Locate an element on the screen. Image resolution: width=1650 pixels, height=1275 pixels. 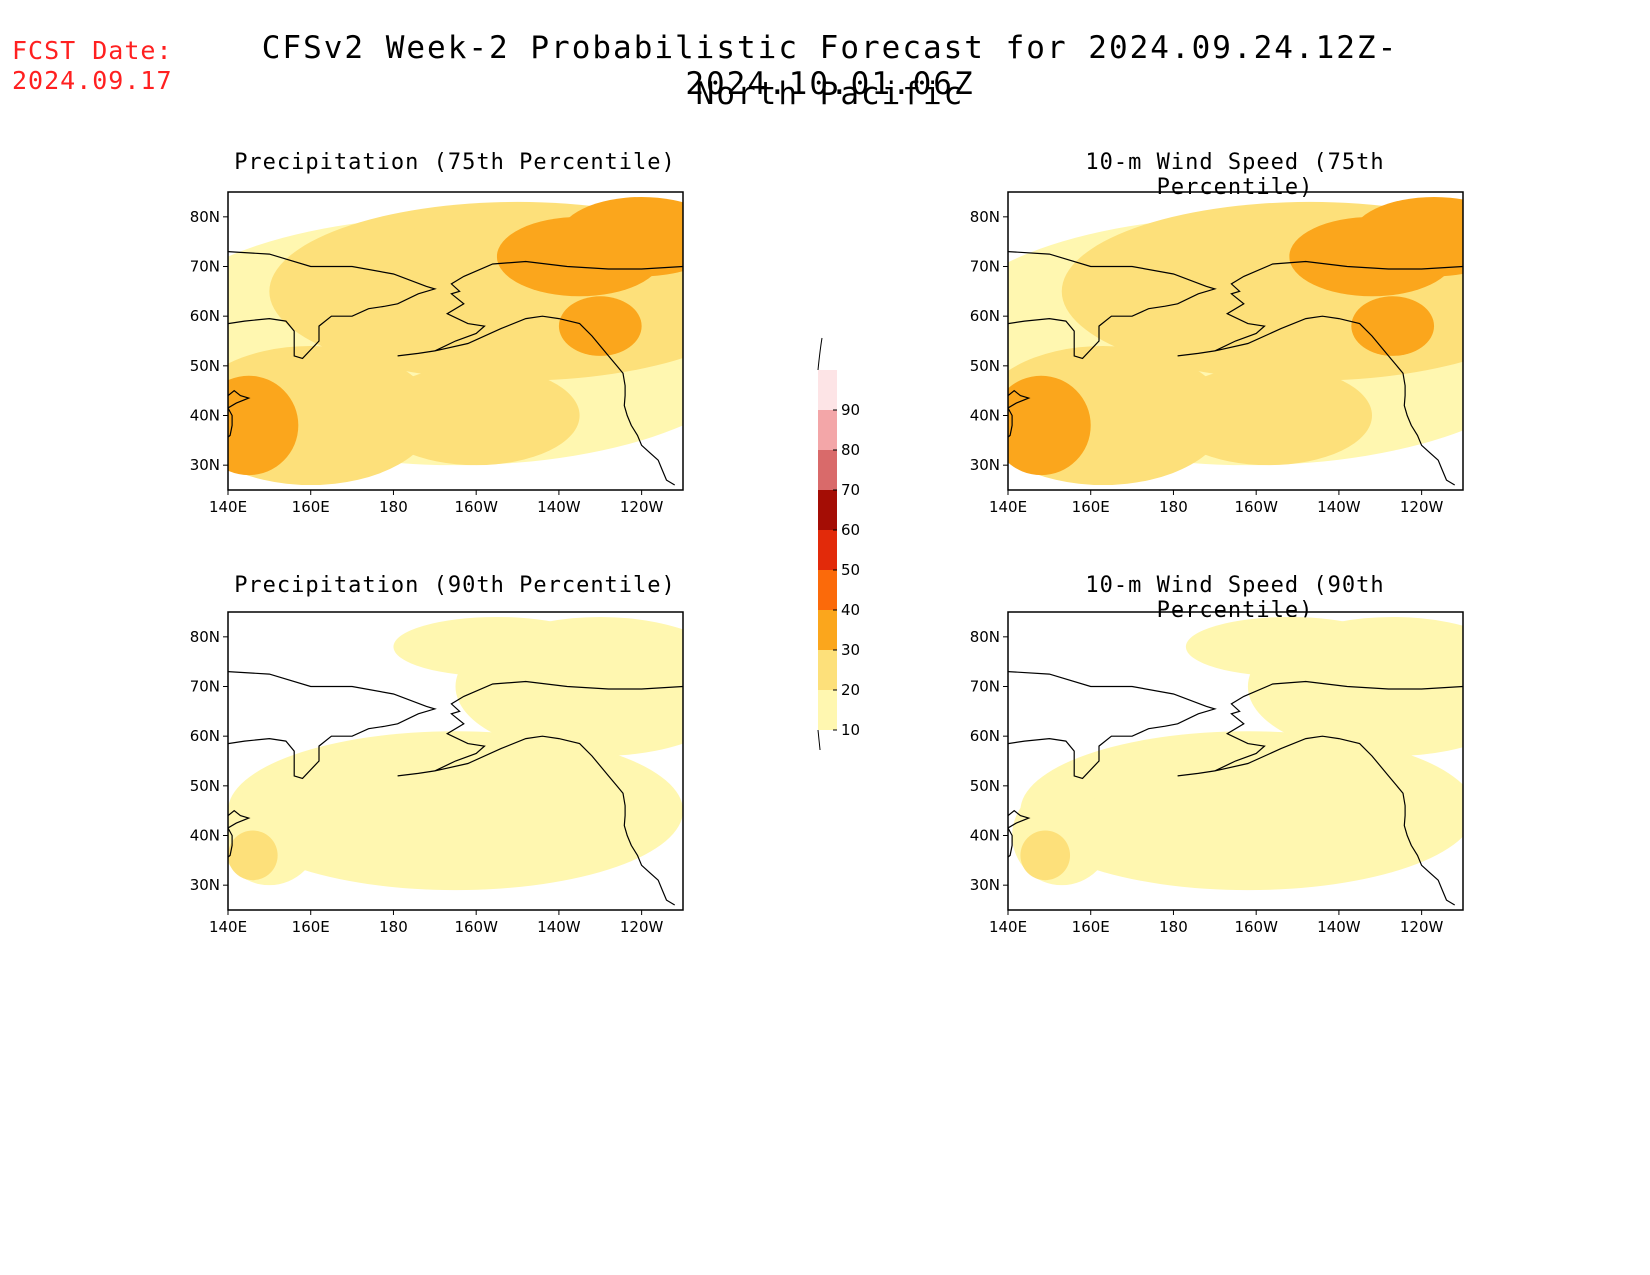
fcst-date: FCST Date: 2024.09.17 is located at coordinates (92, 66).